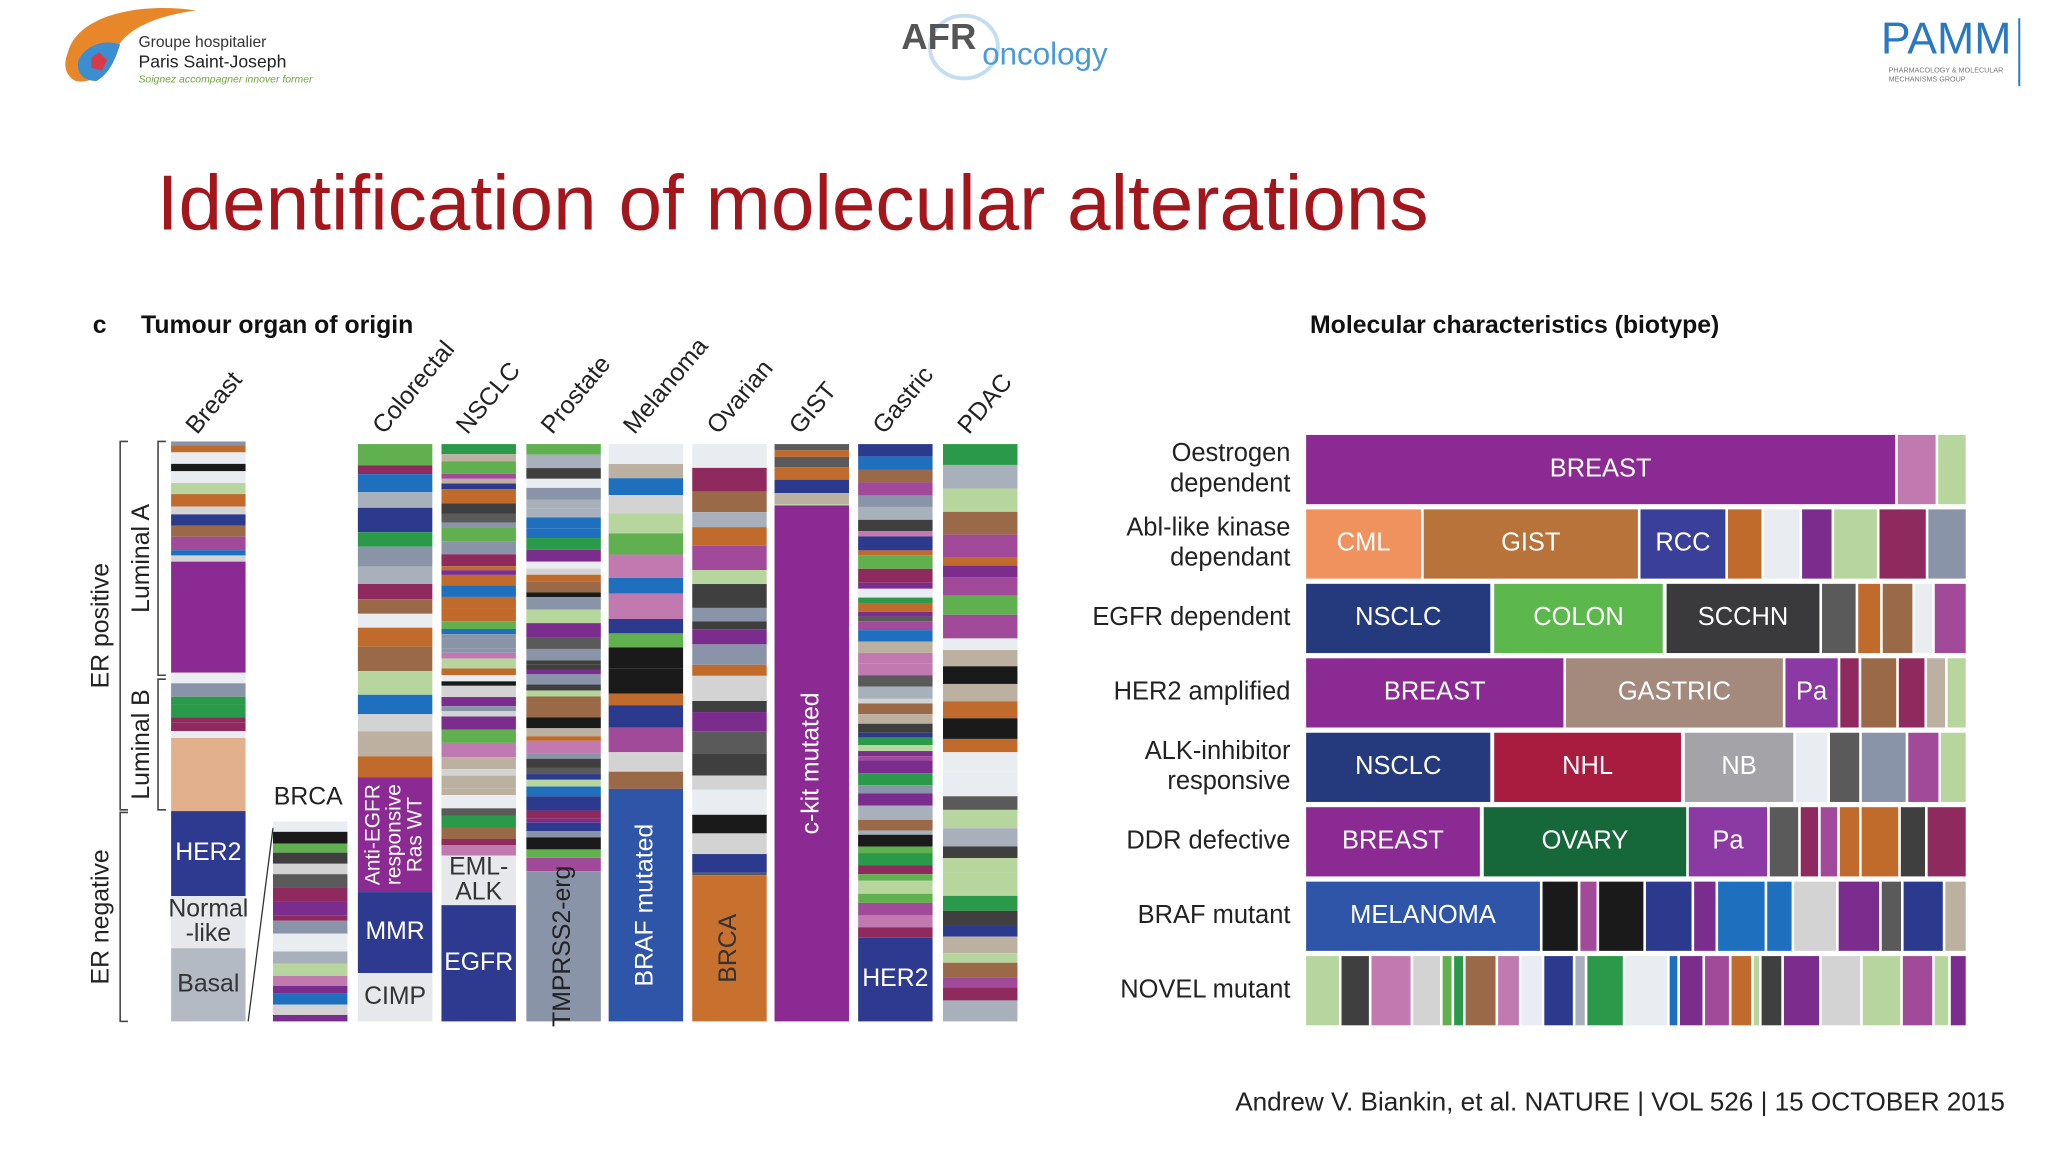 This screenshot has height=1152, width=2048. I want to click on panel-label: c, so click(100, 325).